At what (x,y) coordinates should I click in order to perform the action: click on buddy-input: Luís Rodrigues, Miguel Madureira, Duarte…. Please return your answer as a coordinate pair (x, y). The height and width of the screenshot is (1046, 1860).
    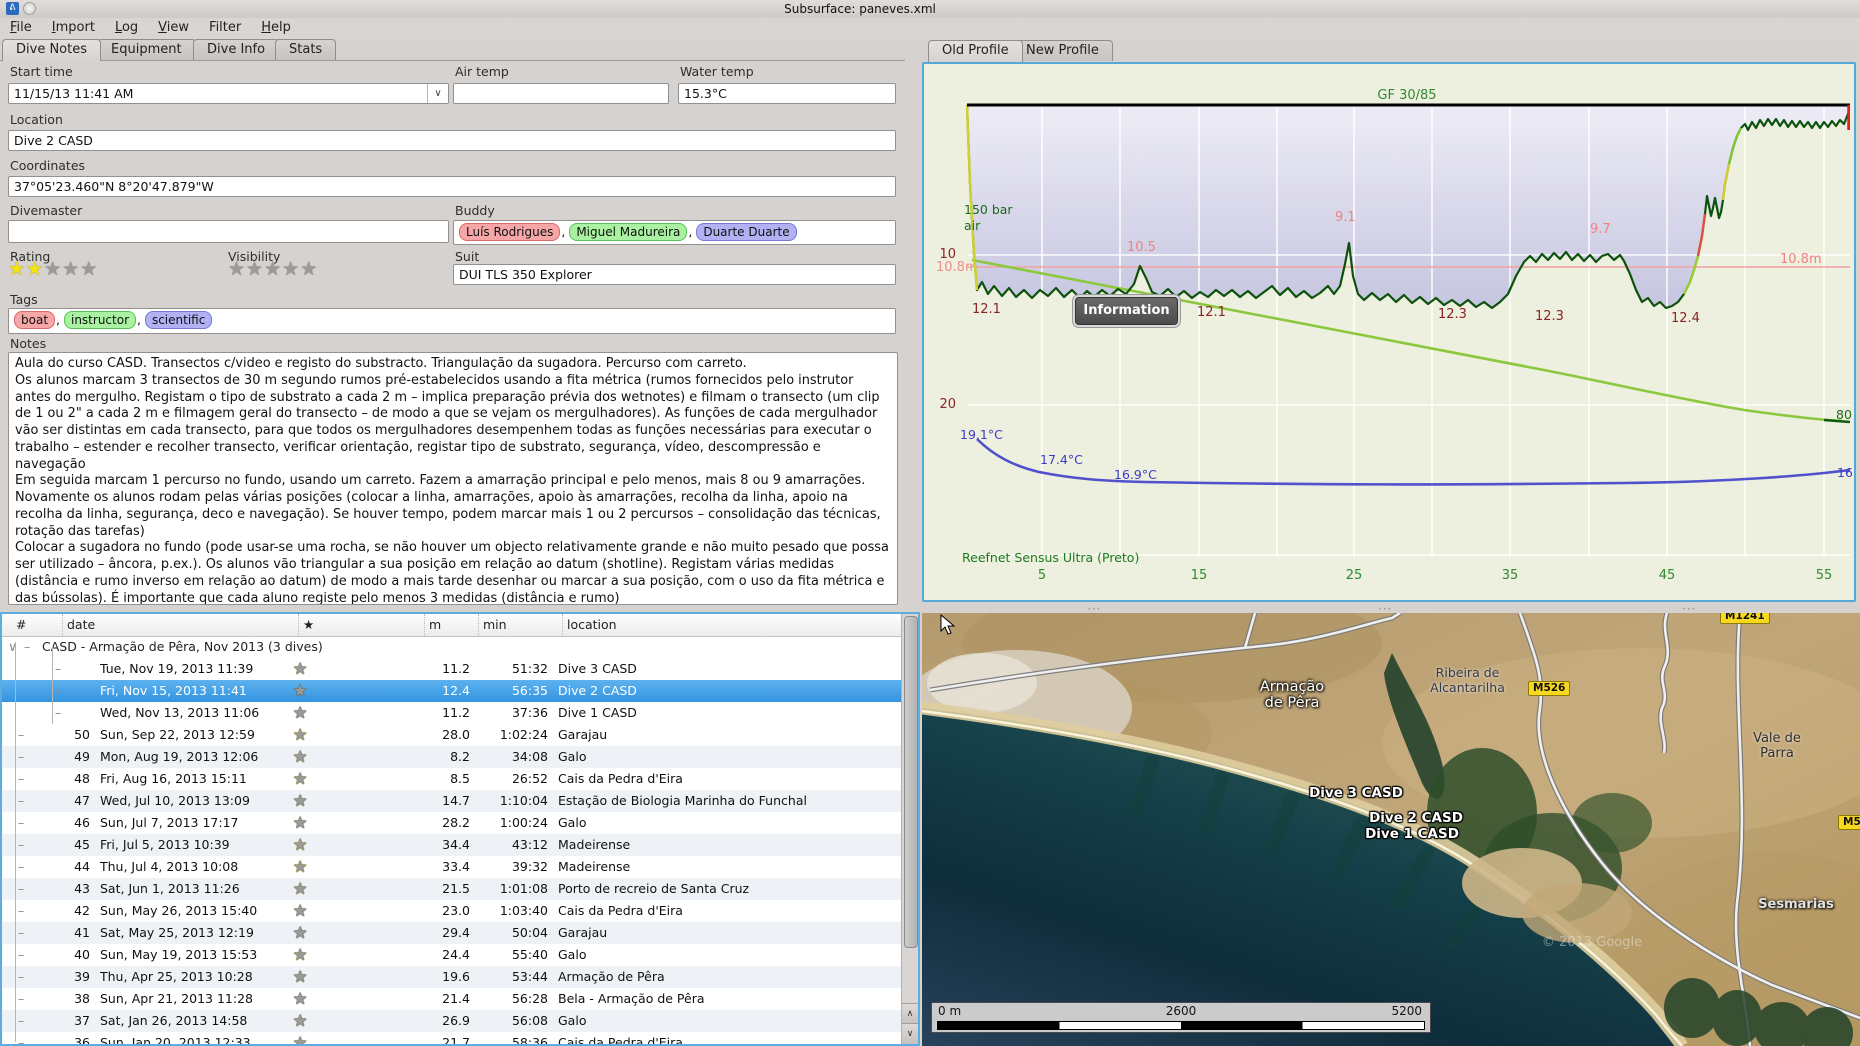
    Looking at the image, I should click on (674, 232).